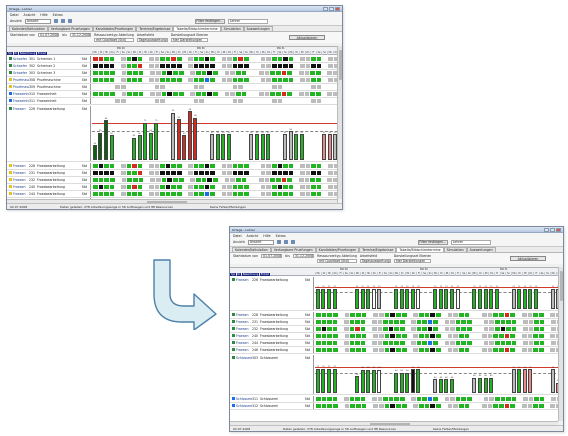  Describe the element at coordinates (307, 53) in the screenshot. I see `day-cell: Do` at that location.